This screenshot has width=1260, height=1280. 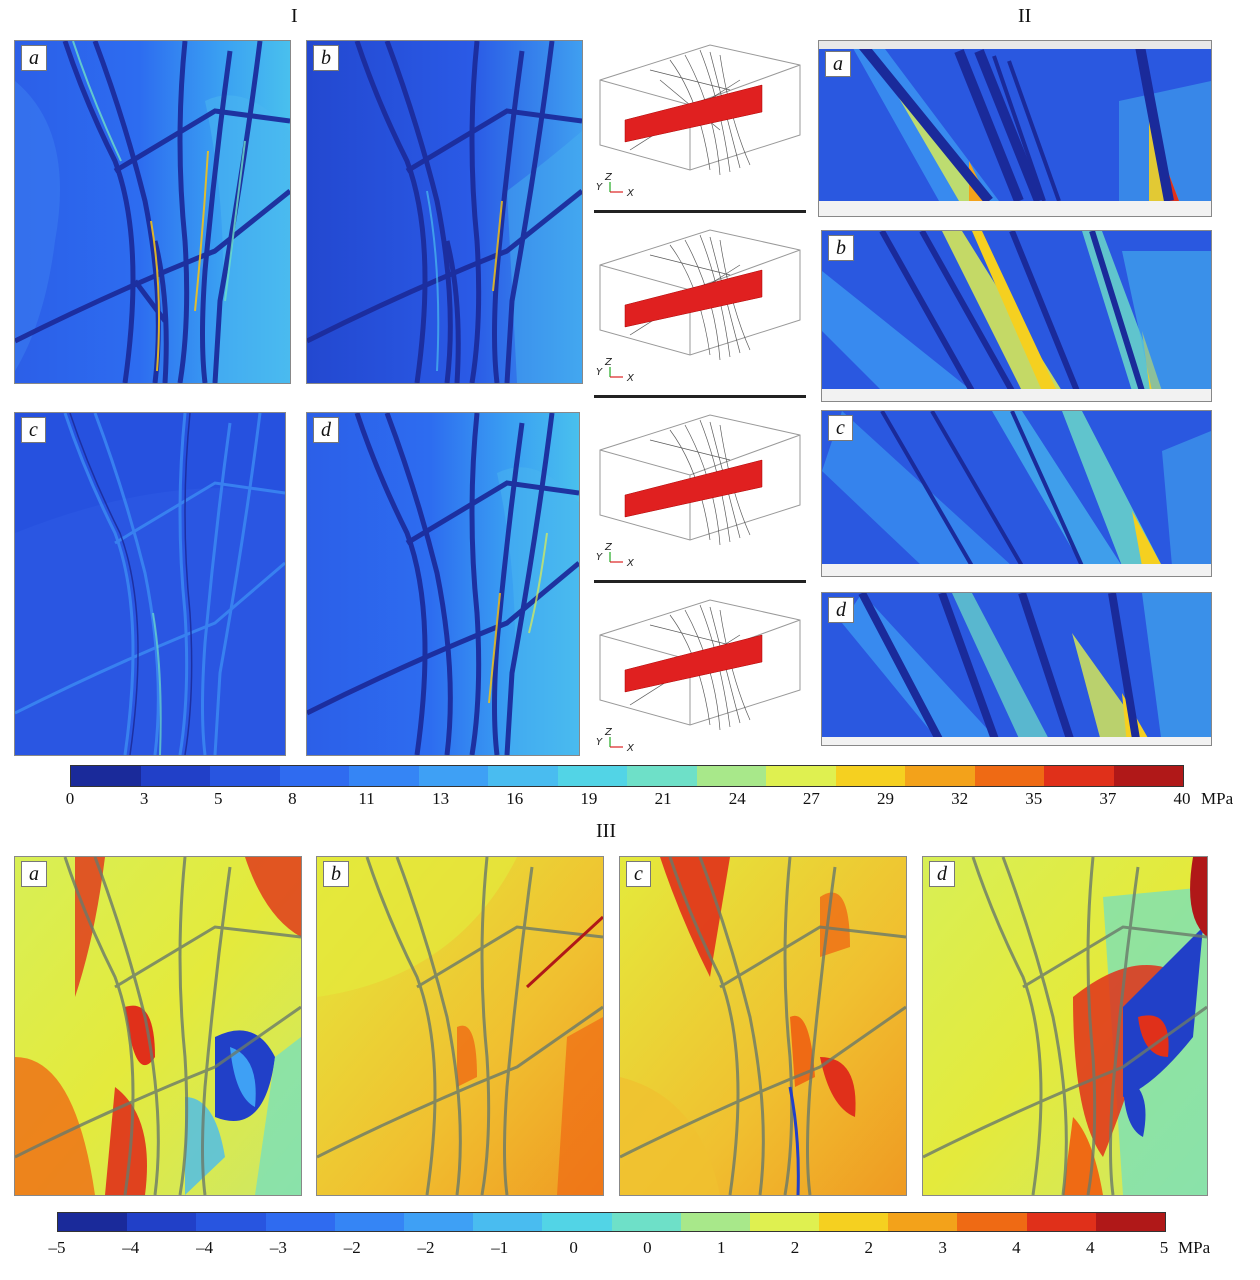 What do you see at coordinates (158, 1026) in the screenshot?
I see `panel-iii-a: a` at bounding box center [158, 1026].